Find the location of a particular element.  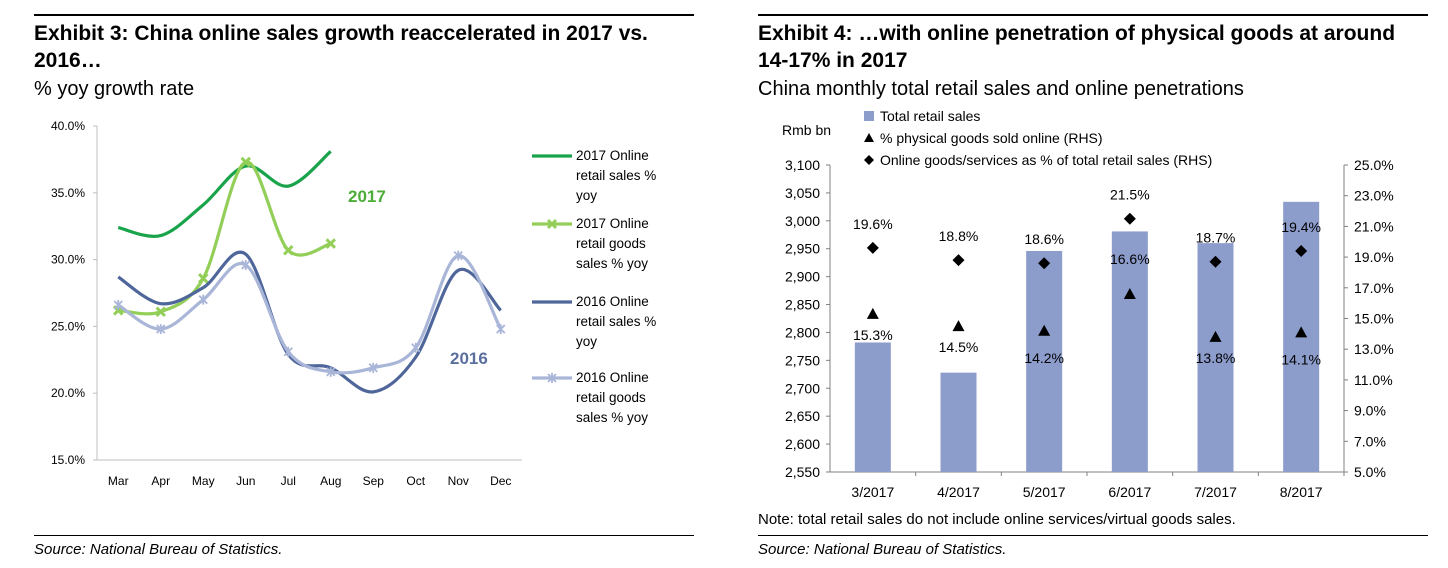

y2-tick-label: 23.0% is located at coordinates (1374, 196).